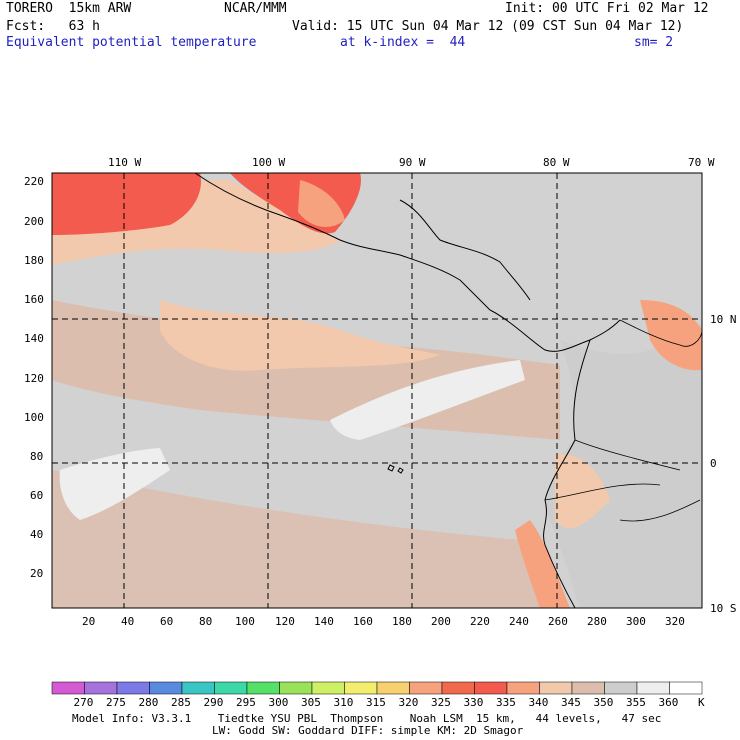 The image size is (740, 740). I want to click on smoothing-label: sm= 2, so click(654, 42).